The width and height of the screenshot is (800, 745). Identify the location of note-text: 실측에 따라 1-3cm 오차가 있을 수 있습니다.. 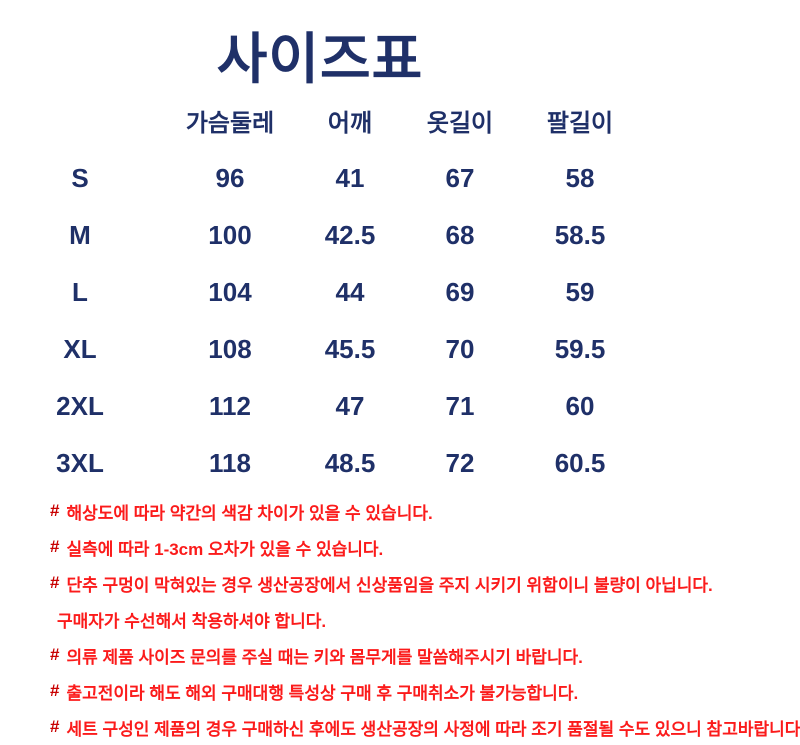
(225, 549).